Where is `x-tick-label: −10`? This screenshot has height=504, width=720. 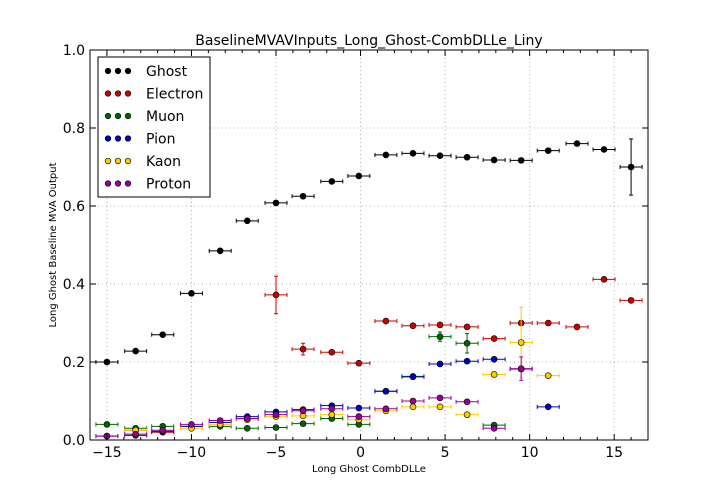 x-tick-label: −10 is located at coordinates (192, 453).